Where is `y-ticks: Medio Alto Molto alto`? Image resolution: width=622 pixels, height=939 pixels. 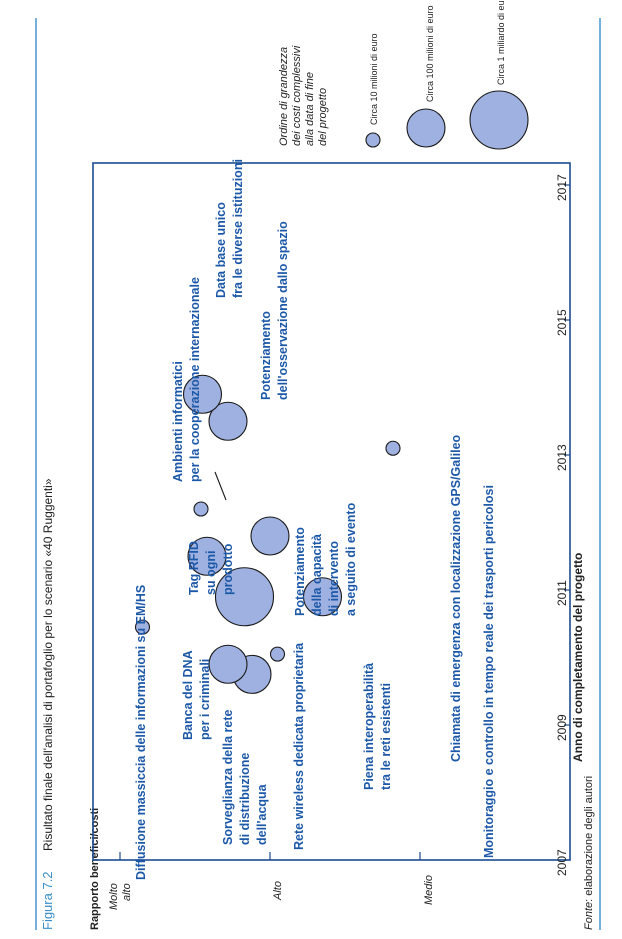 y-ticks: Medio Alto Molto alto is located at coordinates (271, 881).